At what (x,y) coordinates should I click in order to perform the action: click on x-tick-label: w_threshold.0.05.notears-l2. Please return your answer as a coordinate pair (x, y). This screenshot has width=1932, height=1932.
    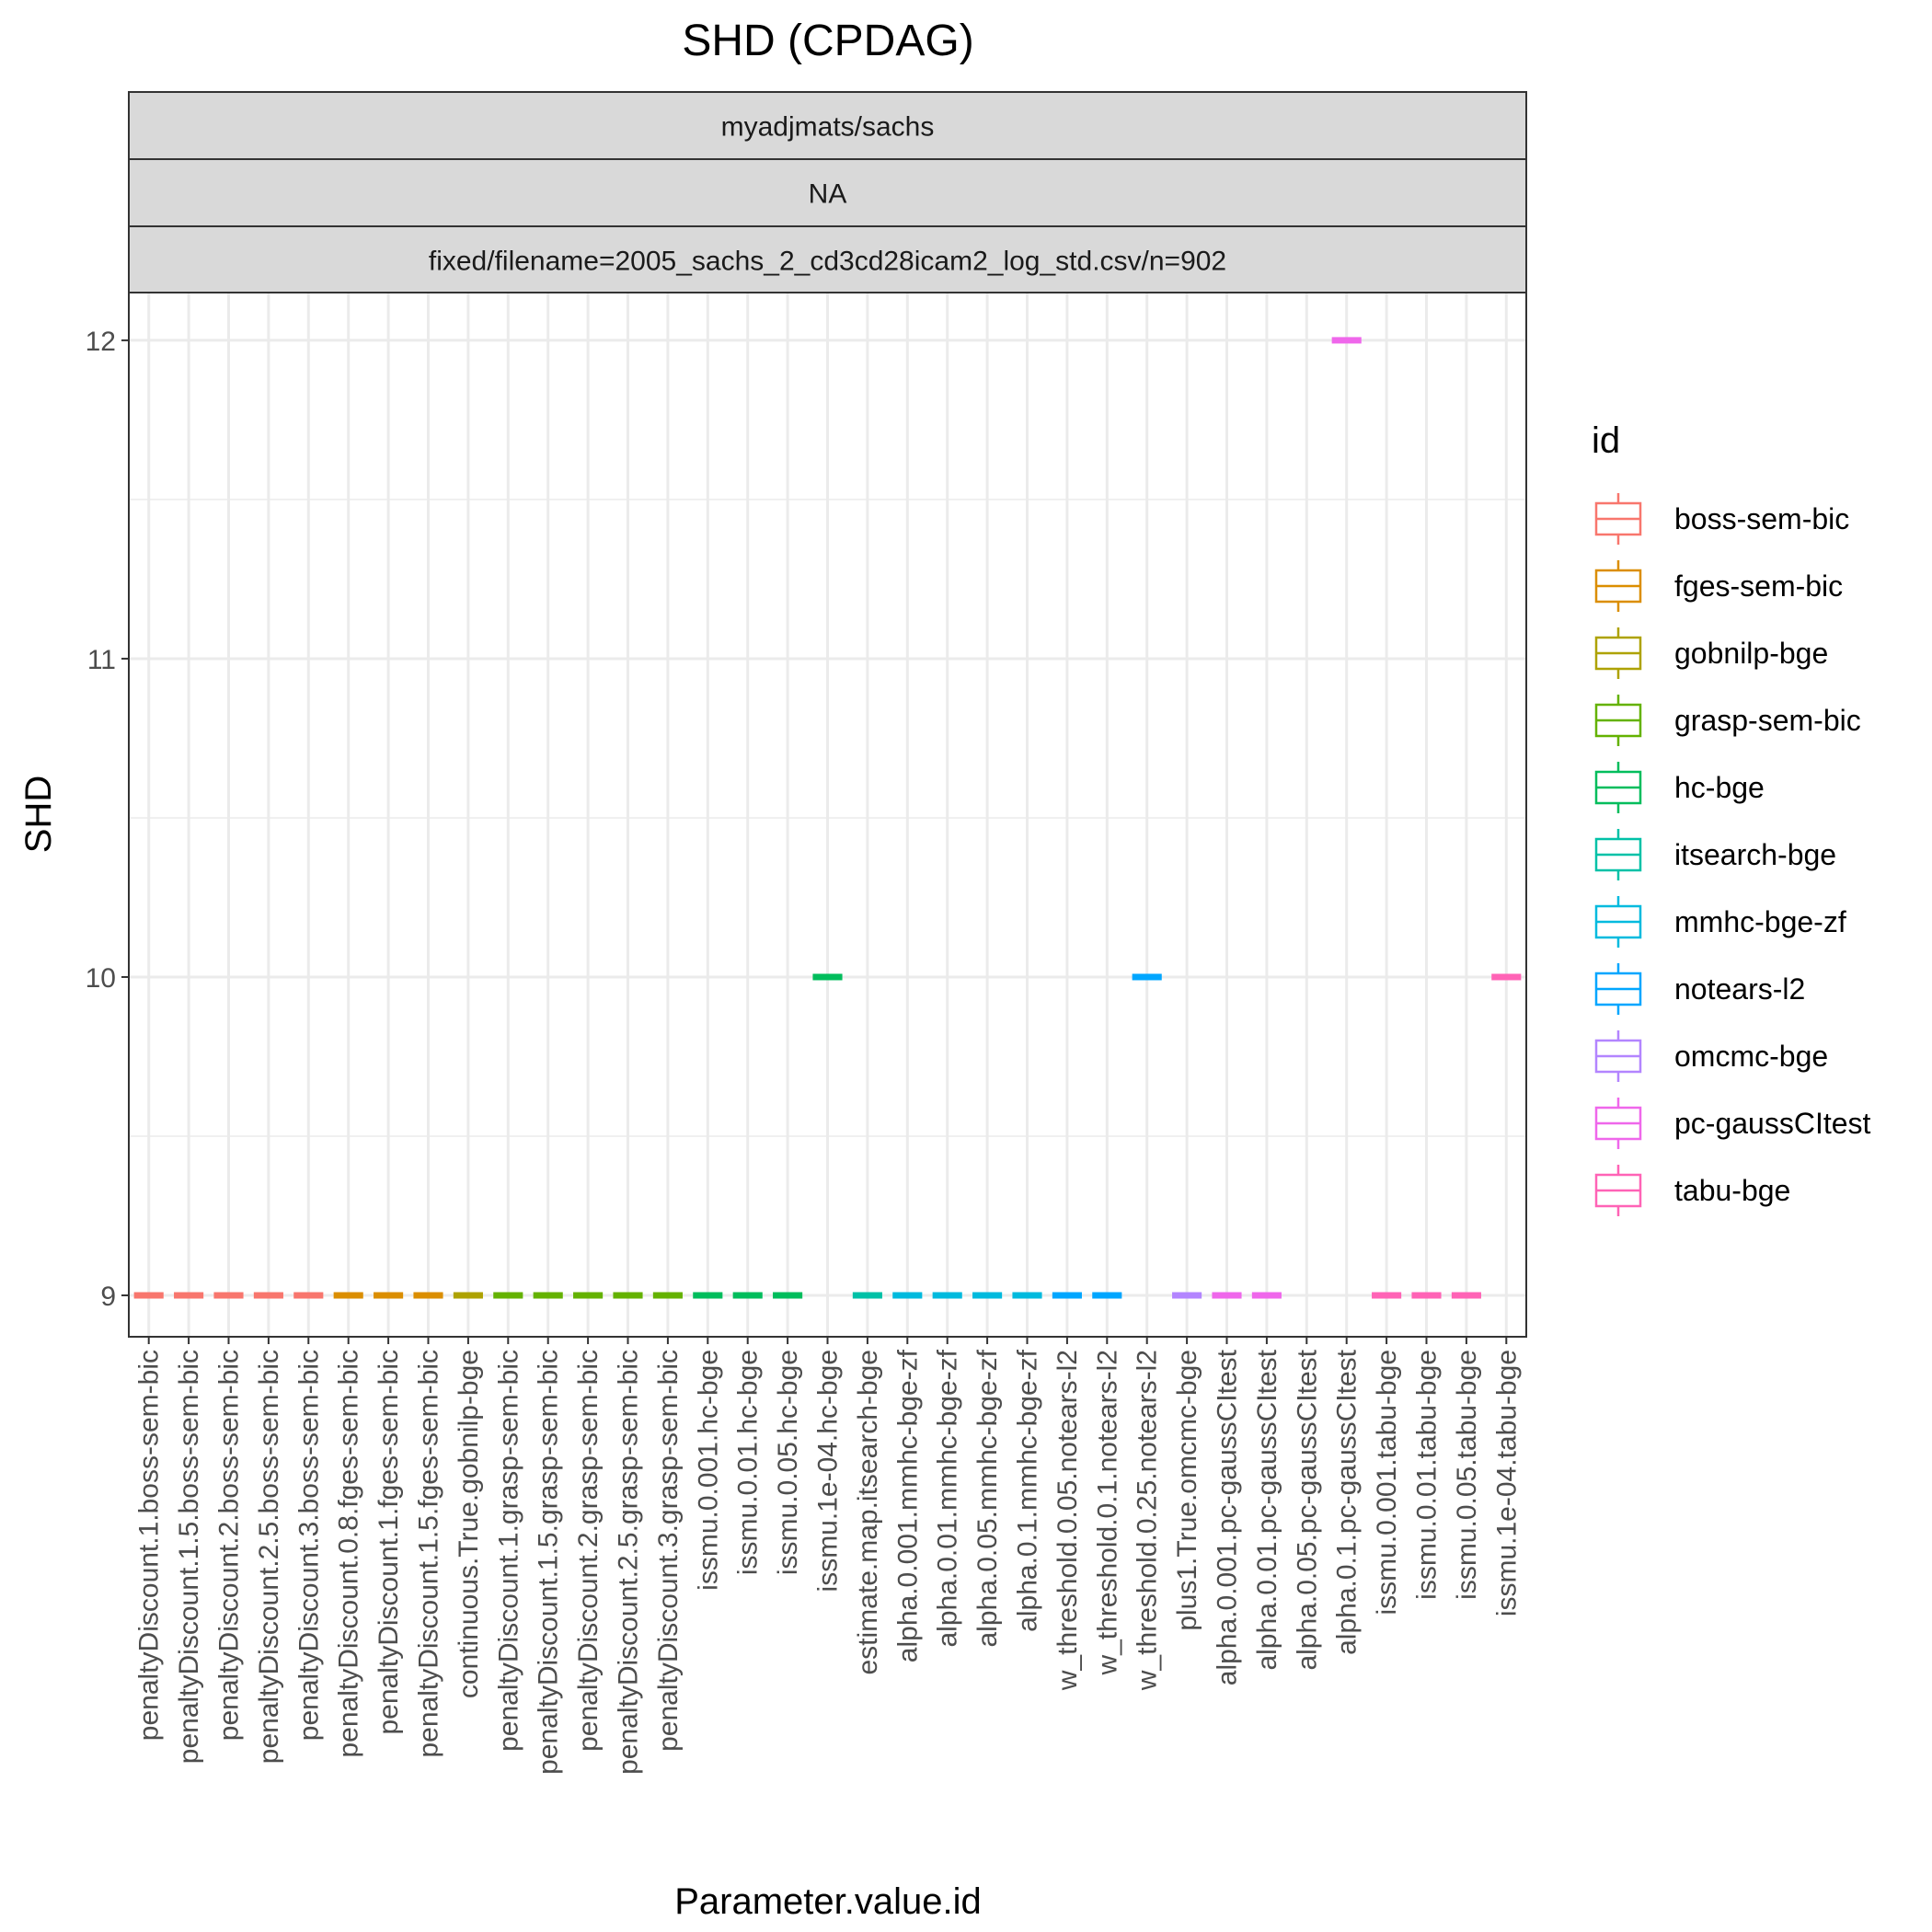
    Looking at the image, I should click on (1067, 1520).